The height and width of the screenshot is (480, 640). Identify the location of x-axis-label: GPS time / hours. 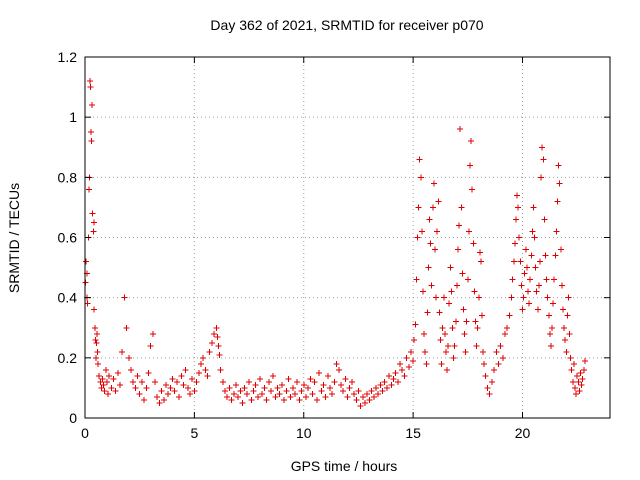
(344, 466).